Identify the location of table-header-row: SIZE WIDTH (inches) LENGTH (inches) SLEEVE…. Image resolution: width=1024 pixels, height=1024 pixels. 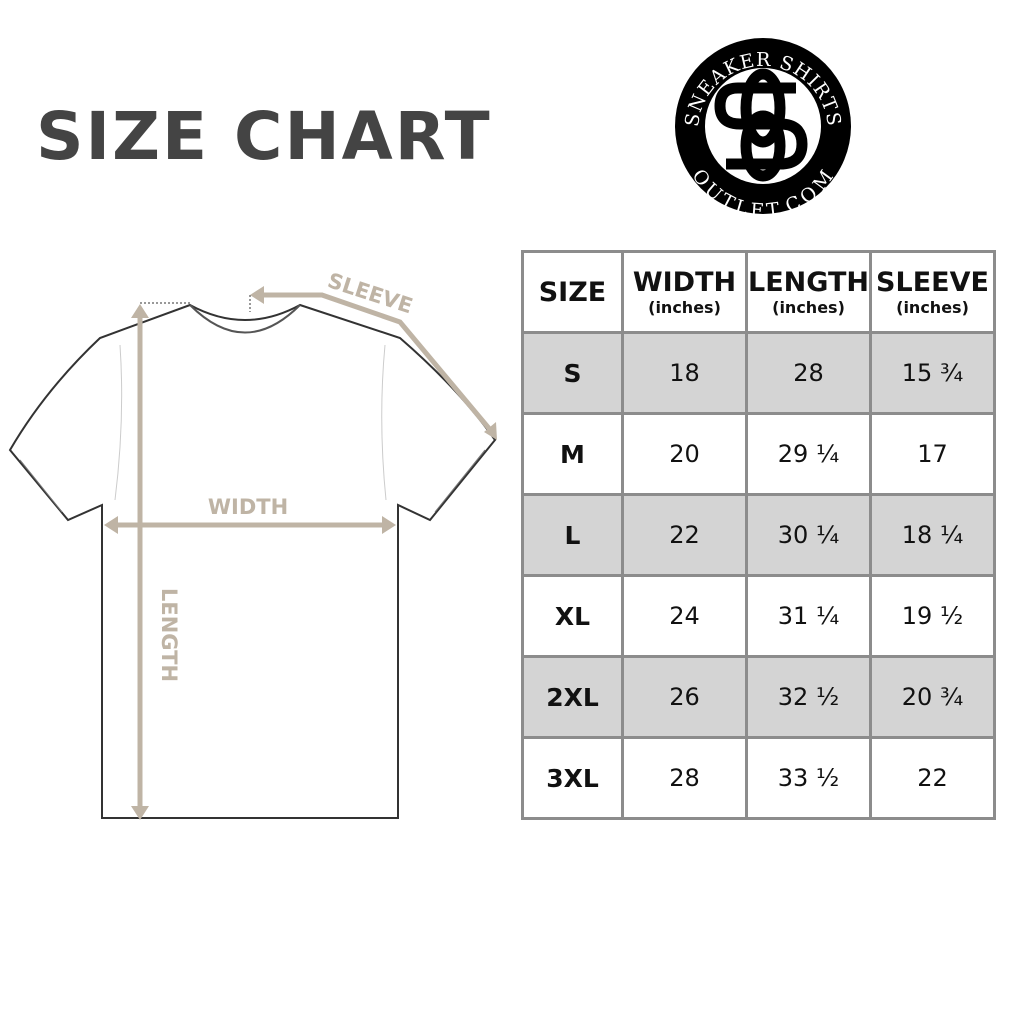
(758, 292).